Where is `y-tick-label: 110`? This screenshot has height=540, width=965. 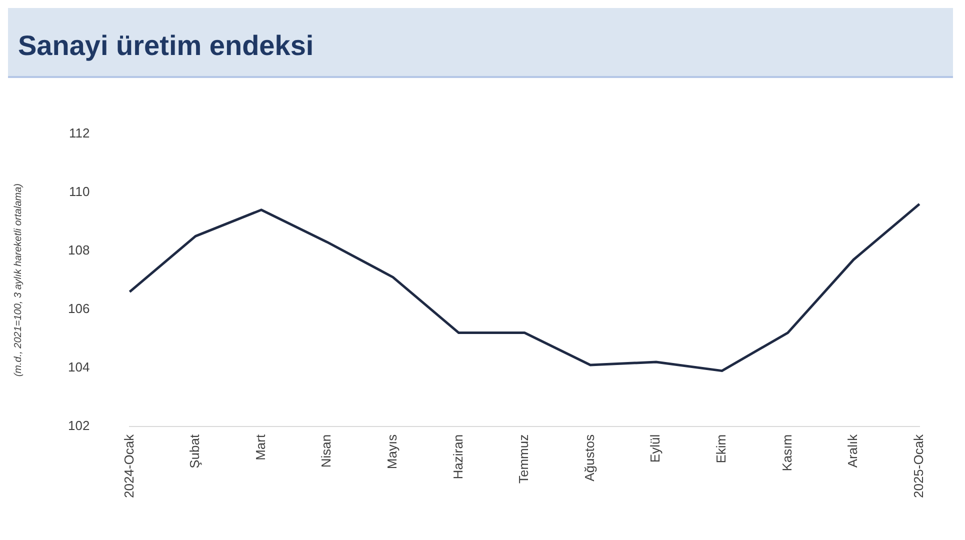 y-tick-label: 110 is located at coordinates (79, 191).